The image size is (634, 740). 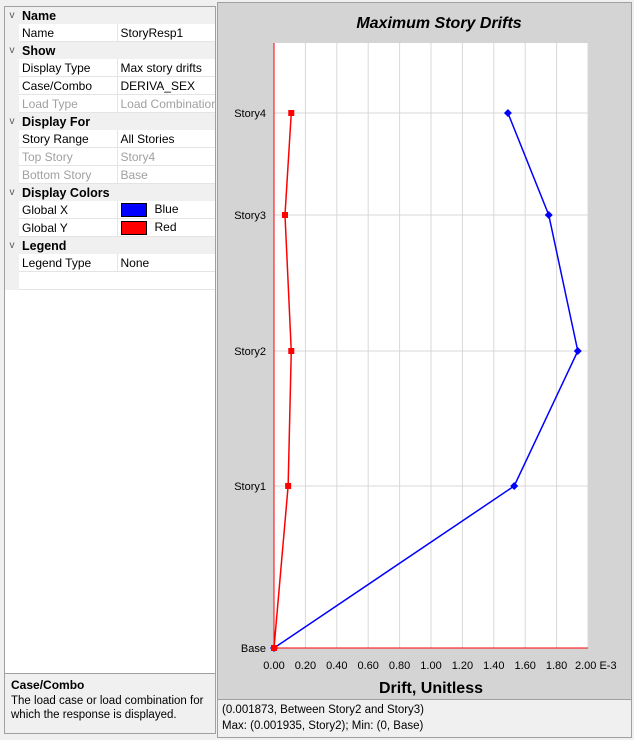 What do you see at coordinates (250, 352) in the screenshot?
I see `story-label: Story2` at bounding box center [250, 352].